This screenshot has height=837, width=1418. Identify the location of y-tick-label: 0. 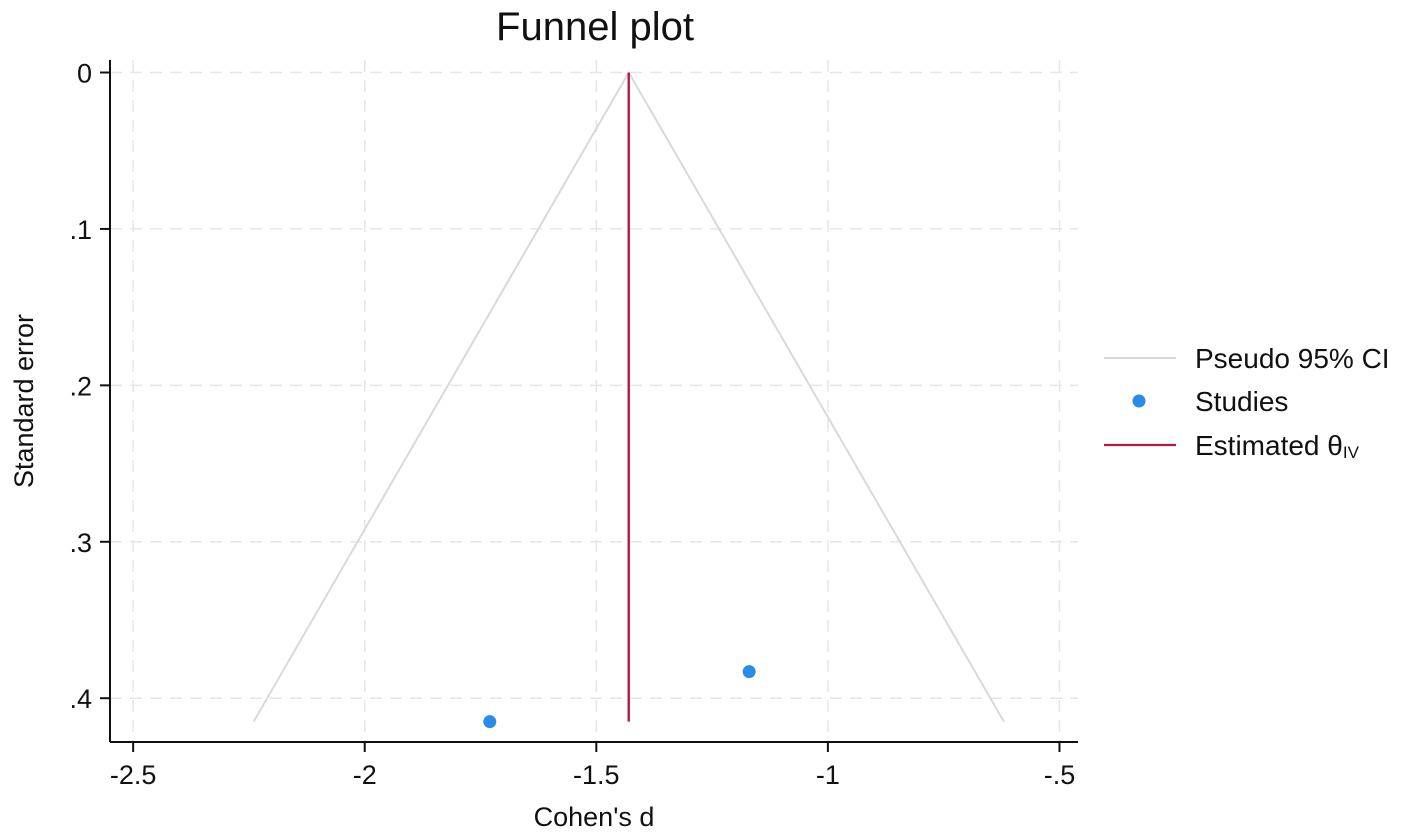
(84, 74).